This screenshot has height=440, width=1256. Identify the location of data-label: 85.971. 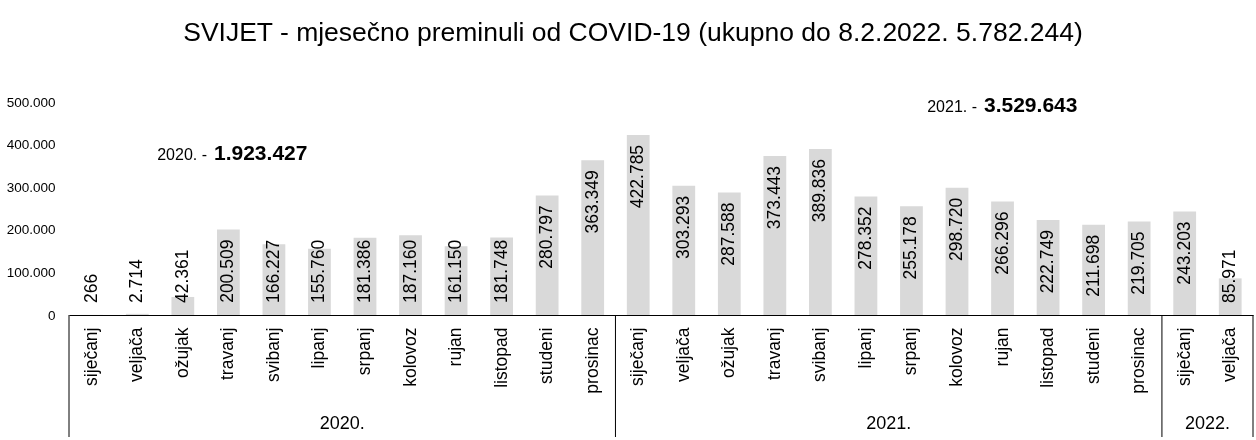
(1229, 276).